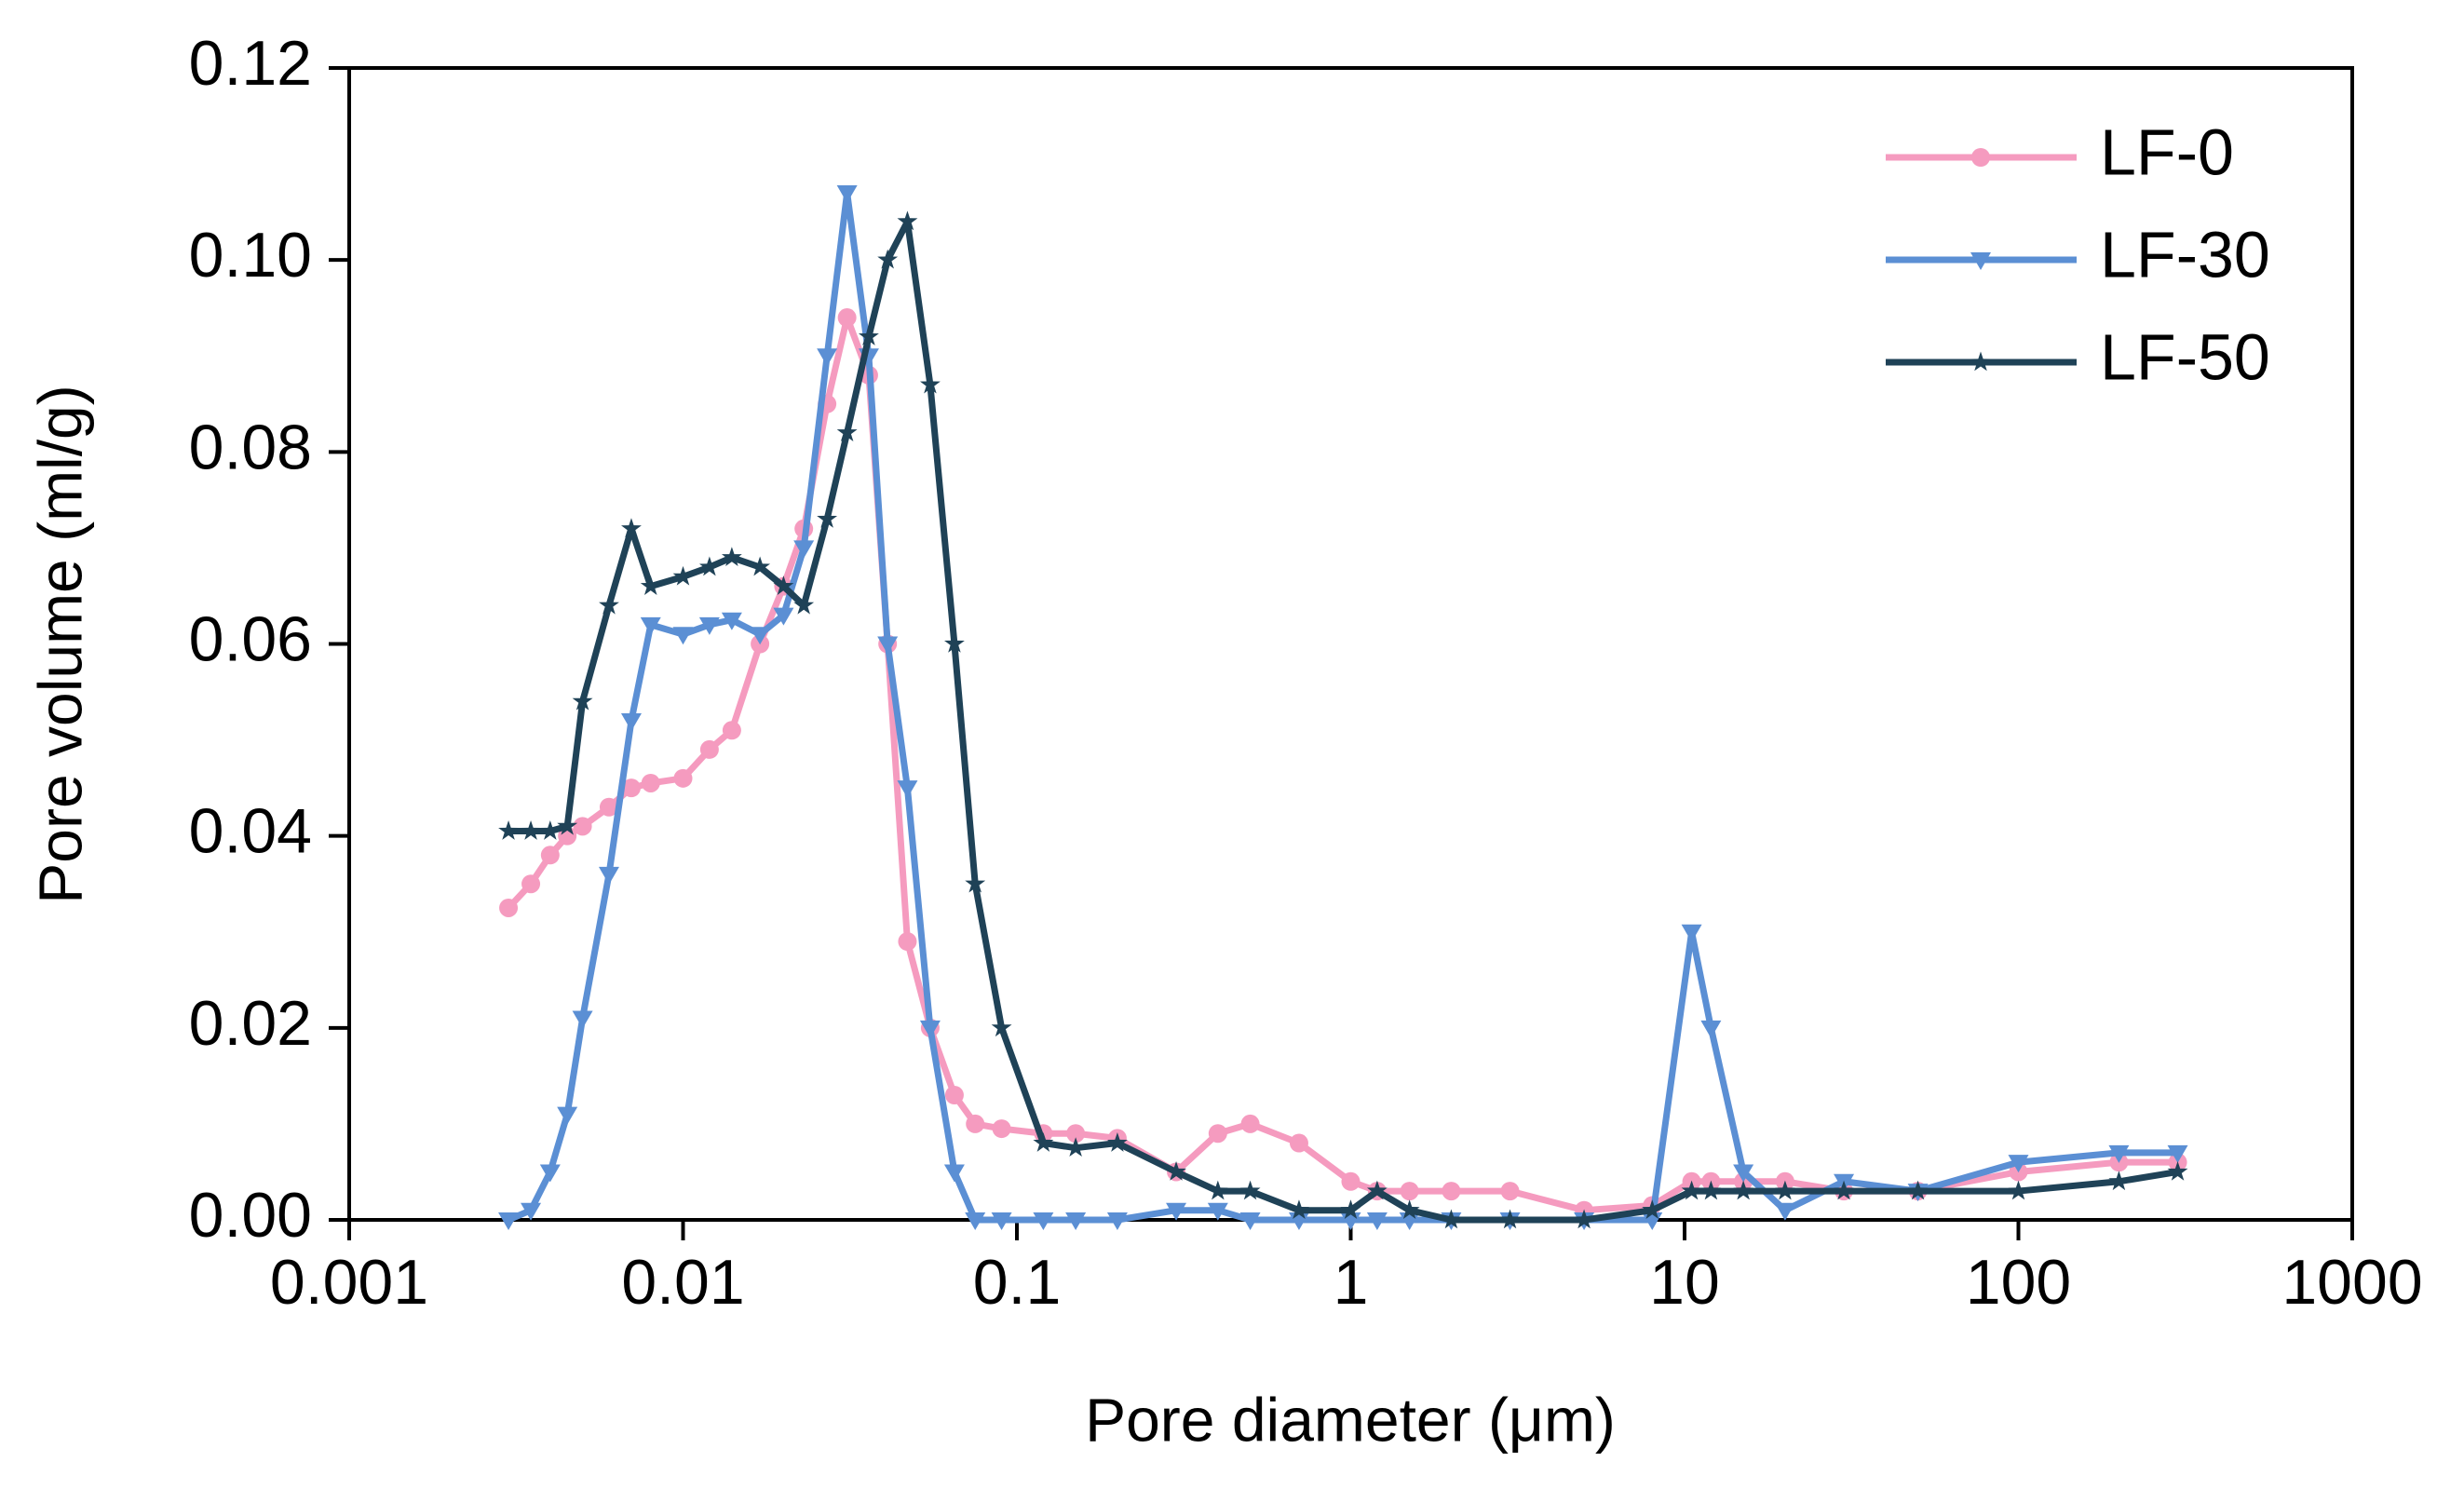 Image resolution: width=2464 pixels, height=1489 pixels. What do you see at coordinates (250, 638) in the screenshot?
I see `y-tick-label: 0.06` at bounding box center [250, 638].